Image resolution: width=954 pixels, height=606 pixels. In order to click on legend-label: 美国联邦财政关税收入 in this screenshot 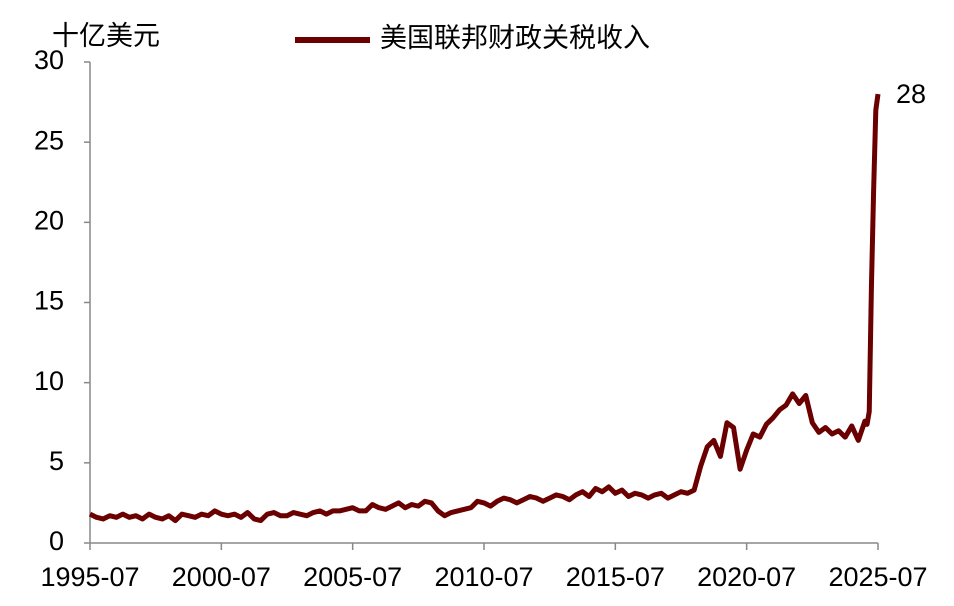, I will do `click(515, 38)`.